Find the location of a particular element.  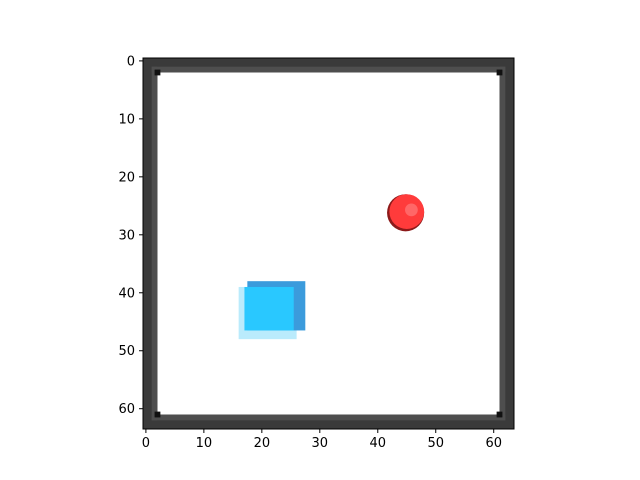

y-tick-label-6: 60 is located at coordinates (126, 409).